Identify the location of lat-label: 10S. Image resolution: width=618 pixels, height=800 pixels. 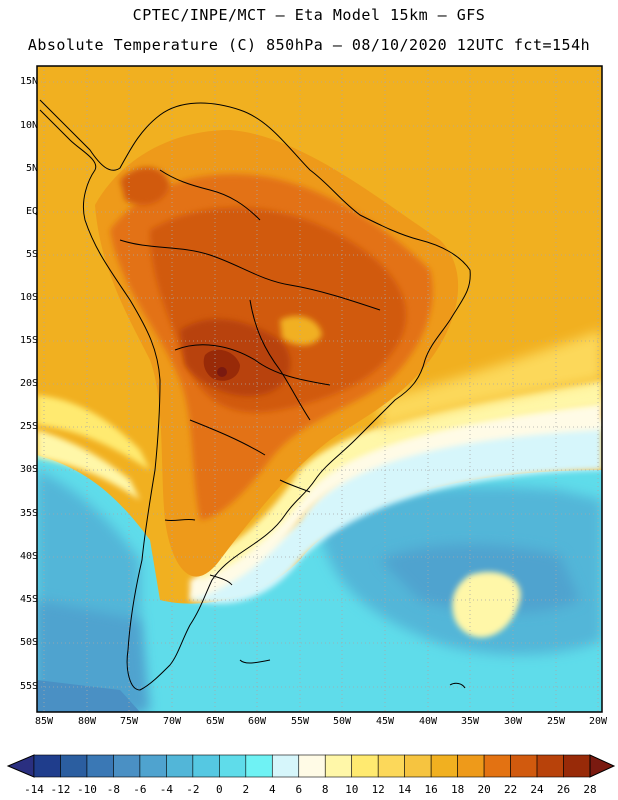
(28, 297).